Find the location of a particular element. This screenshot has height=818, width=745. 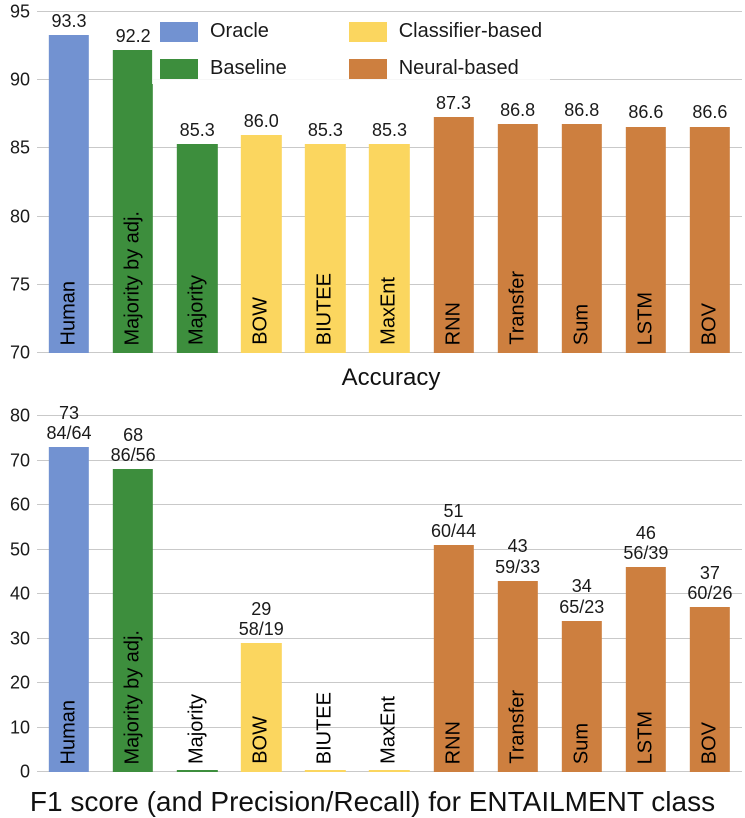

legend-swatch-classifier is located at coordinates (367, 31).